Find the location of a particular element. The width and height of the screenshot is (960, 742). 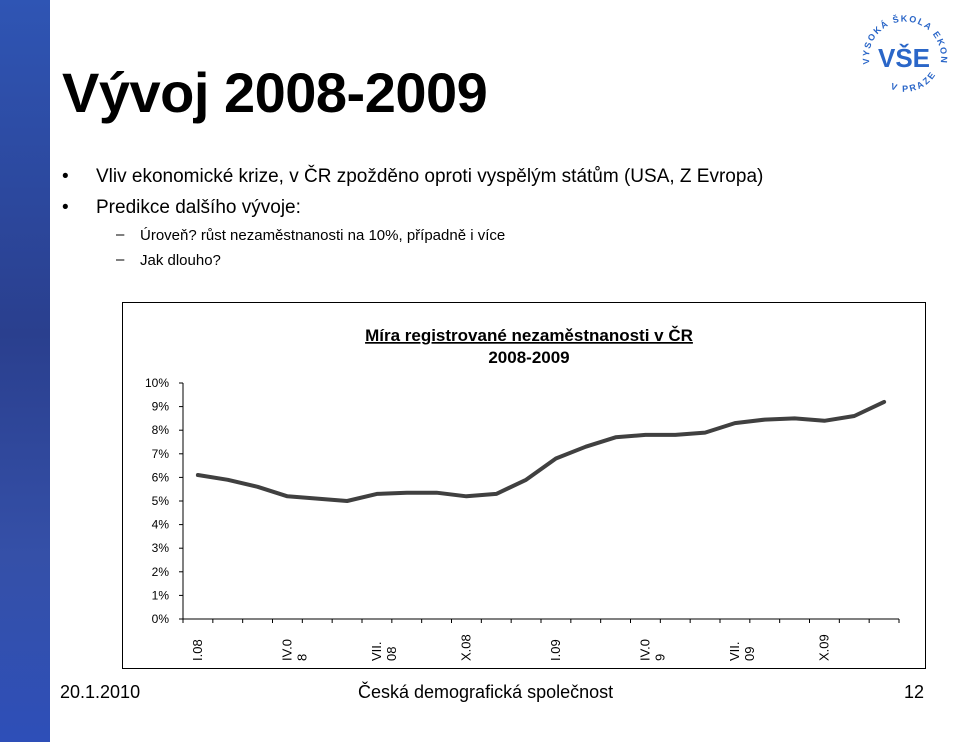

y-tick-label: 10% is located at coordinates (157, 383).